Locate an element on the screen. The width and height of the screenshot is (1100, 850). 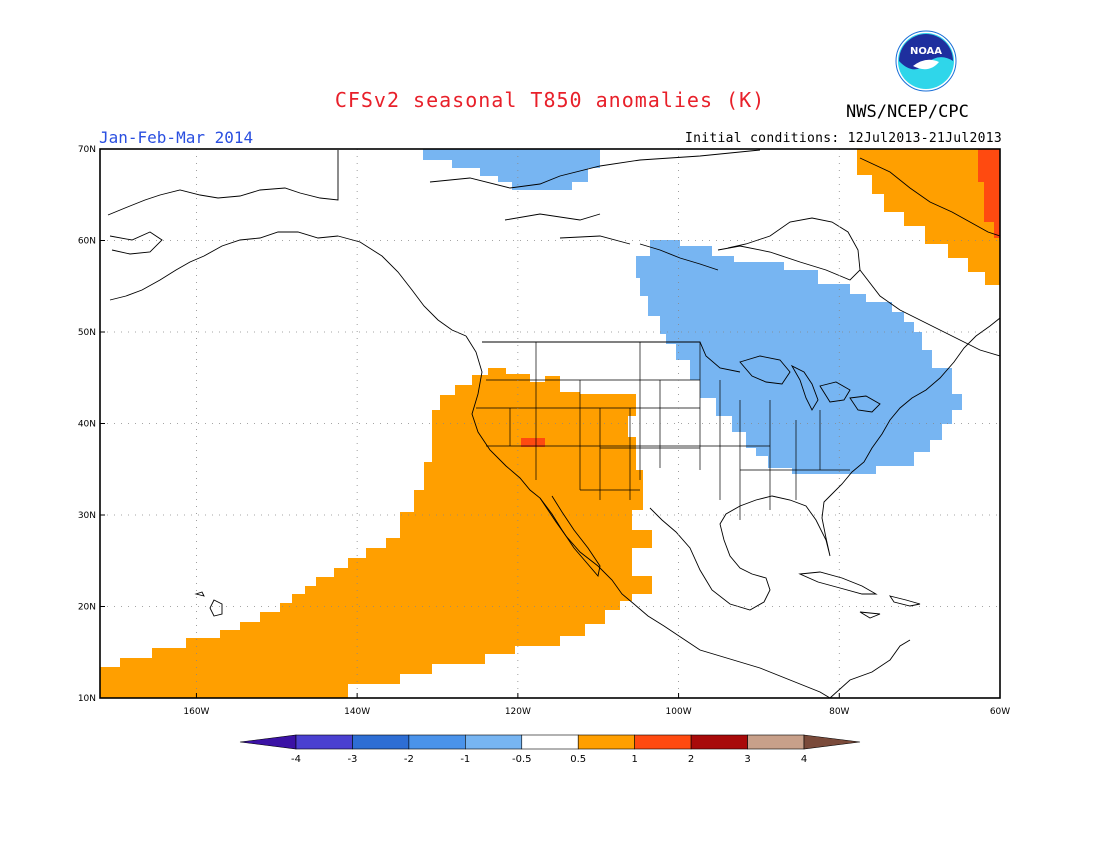
caribbean-islands is located at coordinates (838, 583).